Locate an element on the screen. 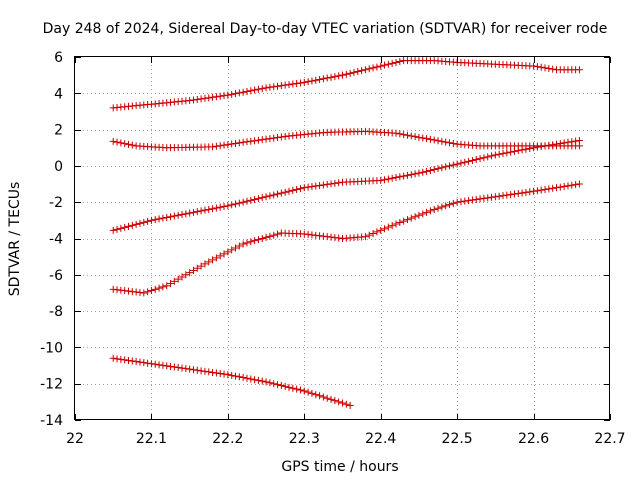  x-tick-label: 22 is located at coordinates (75, 439).